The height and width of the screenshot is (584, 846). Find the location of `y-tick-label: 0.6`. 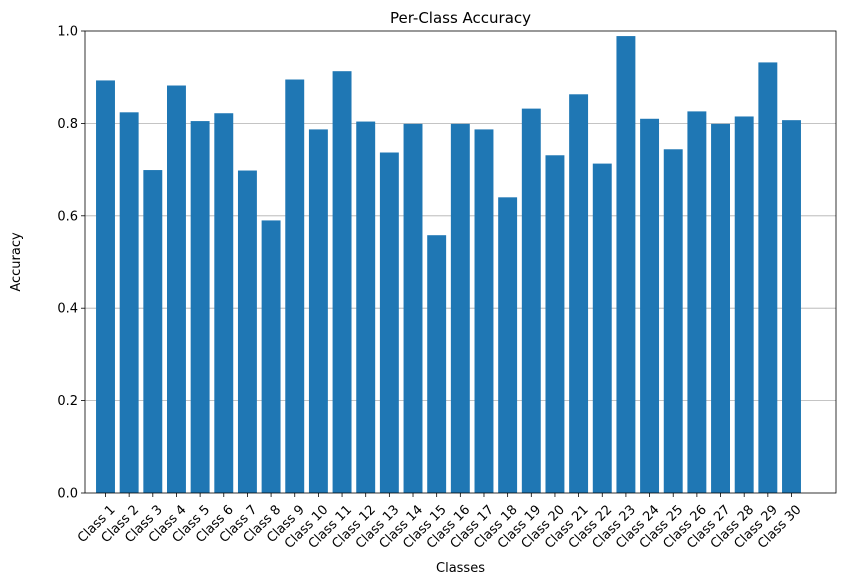

y-tick-label: 0.6 is located at coordinates (67, 216).